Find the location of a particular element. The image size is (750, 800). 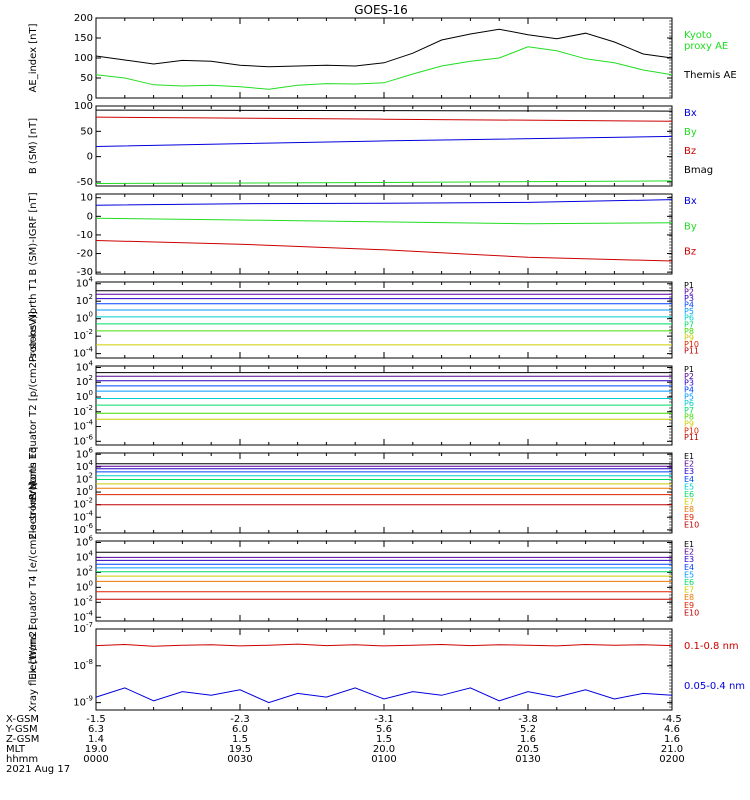

legend-label: P11 is located at coordinates (691, 350).